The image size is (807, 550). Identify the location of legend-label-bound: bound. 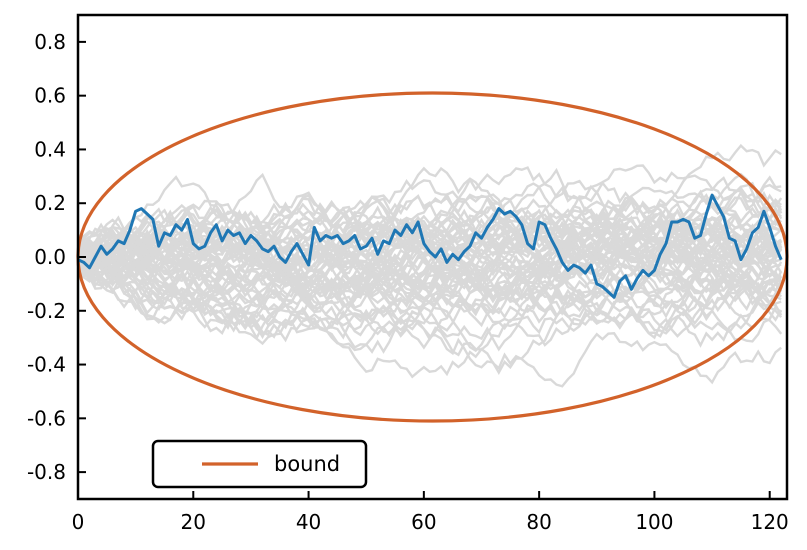
(307, 464).